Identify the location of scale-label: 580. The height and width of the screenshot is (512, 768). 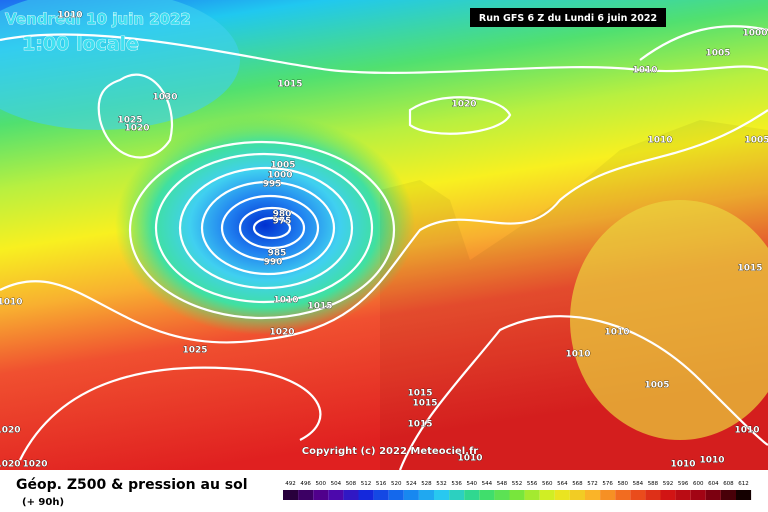
(623, 484).